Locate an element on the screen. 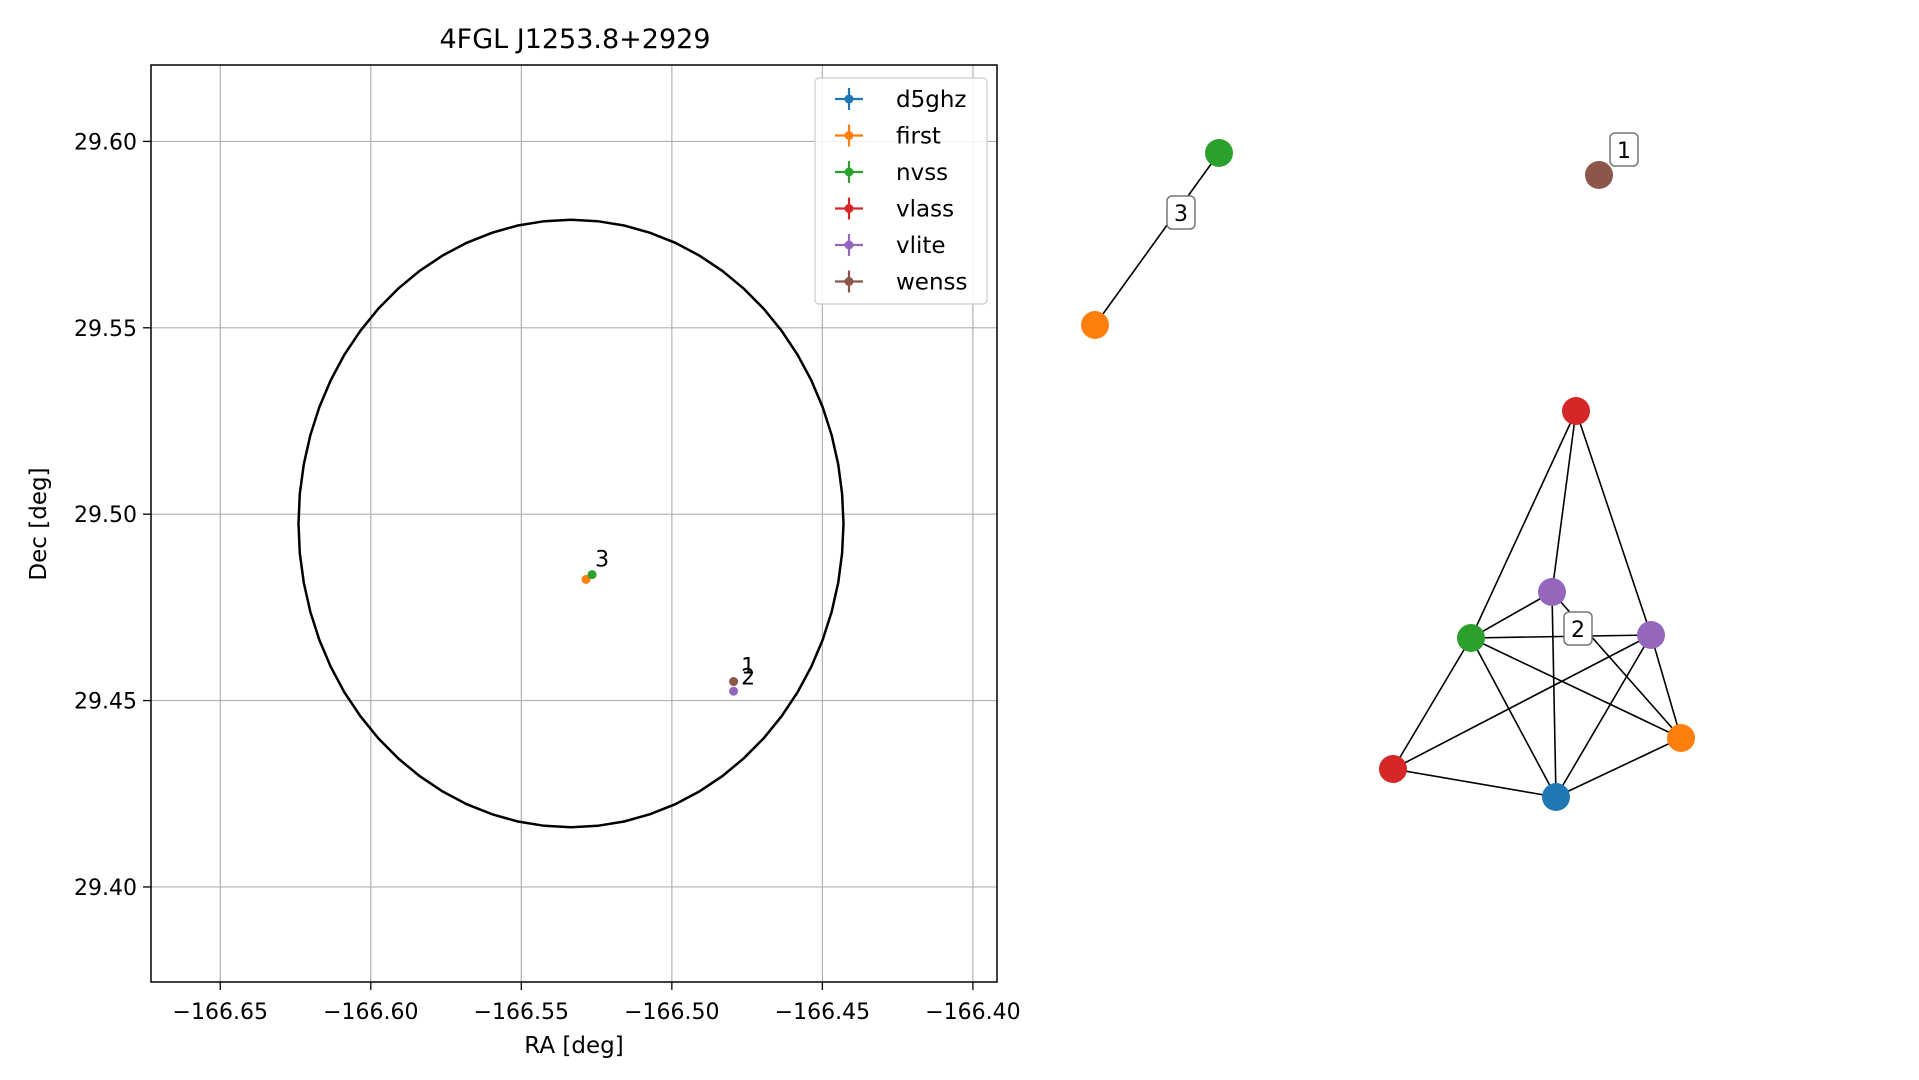 The height and width of the screenshot is (1080, 1919). point-vlite is located at coordinates (734, 691).